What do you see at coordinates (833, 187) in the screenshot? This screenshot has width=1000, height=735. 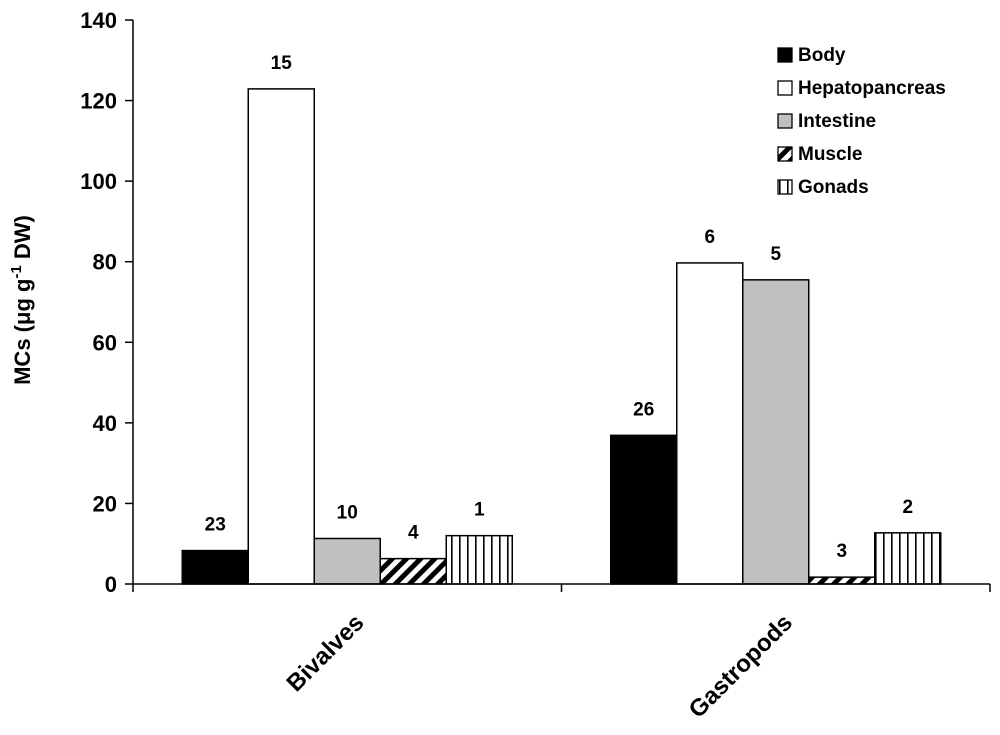 I see `legend-label: Gonads` at bounding box center [833, 187].